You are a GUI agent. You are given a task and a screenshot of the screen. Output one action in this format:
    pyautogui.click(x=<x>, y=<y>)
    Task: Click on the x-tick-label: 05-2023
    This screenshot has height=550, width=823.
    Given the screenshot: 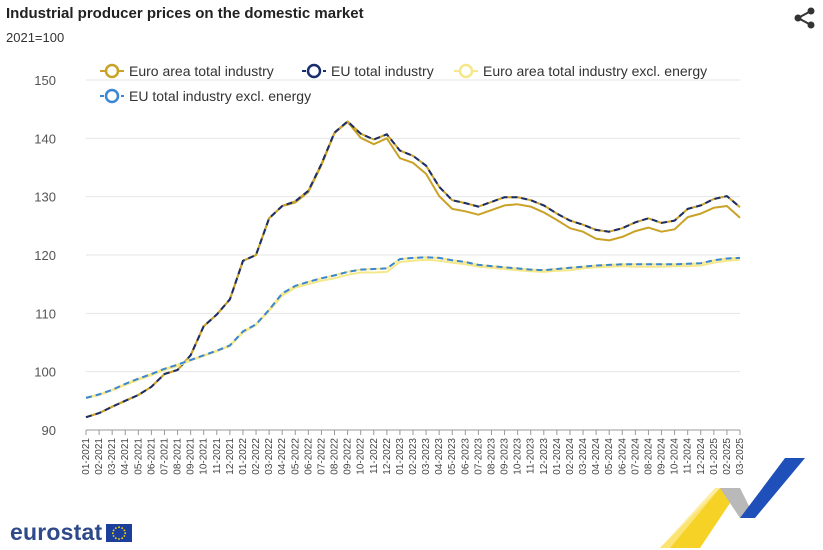 What is the action you would take?
    pyautogui.click(x=452, y=456)
    